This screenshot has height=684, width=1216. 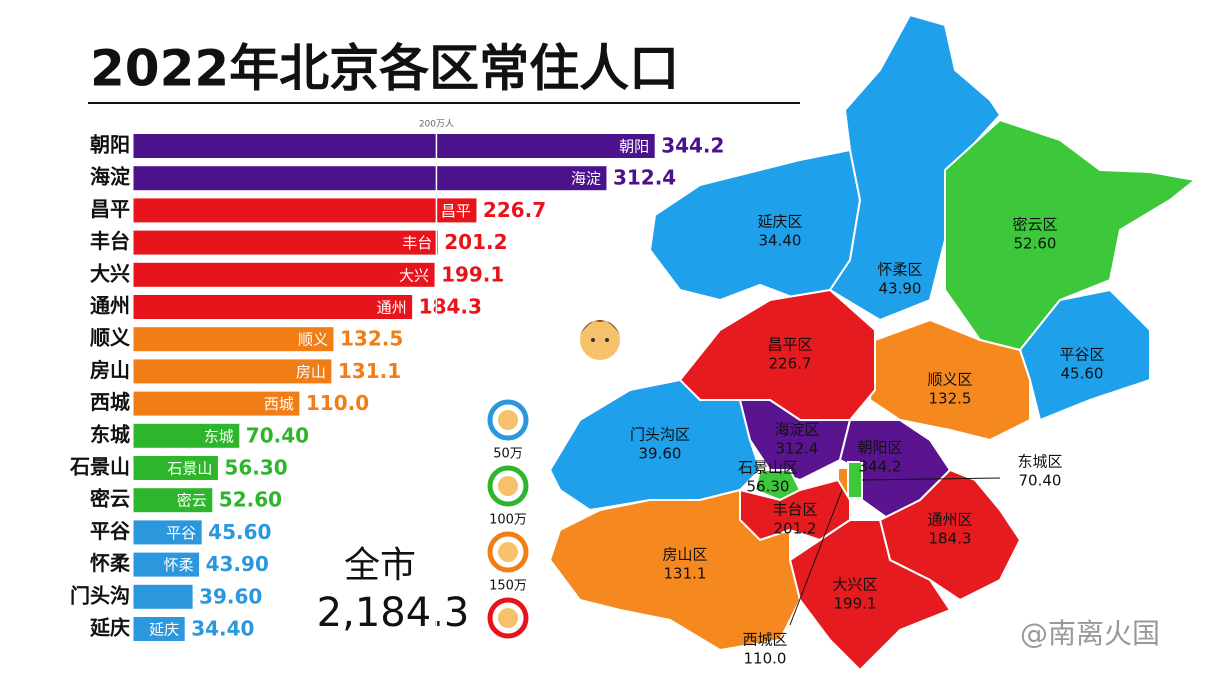 I want to click on region-name: 丰台区, so click(x=794, y=510).